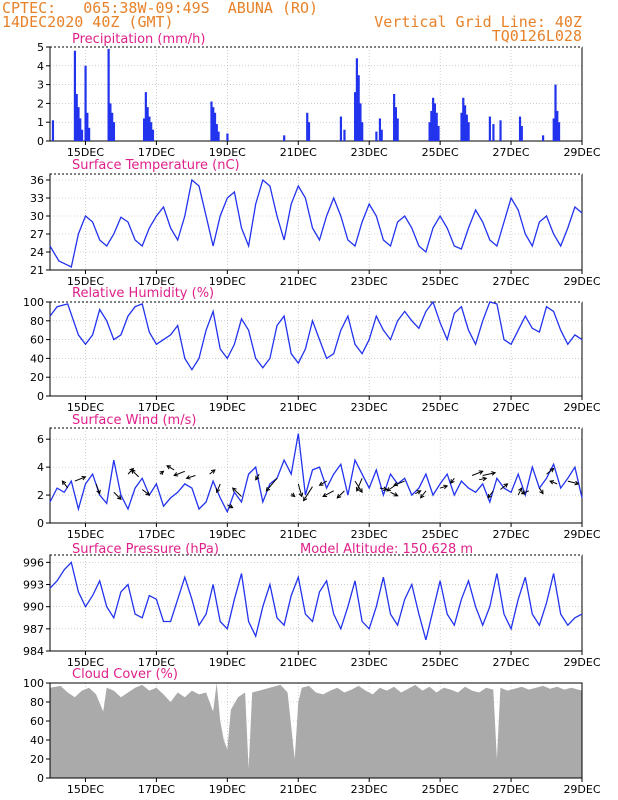 This screenshot has width=618, height=800. Describe the element at coordinates (143, 293) in the screenshot. I see `panel-title: Relative Humidity (%)` at that location.